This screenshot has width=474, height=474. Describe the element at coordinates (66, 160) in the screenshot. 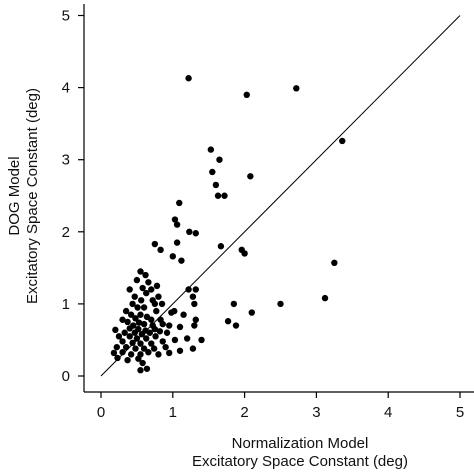

I see `y-tick-label: 3` at that location.